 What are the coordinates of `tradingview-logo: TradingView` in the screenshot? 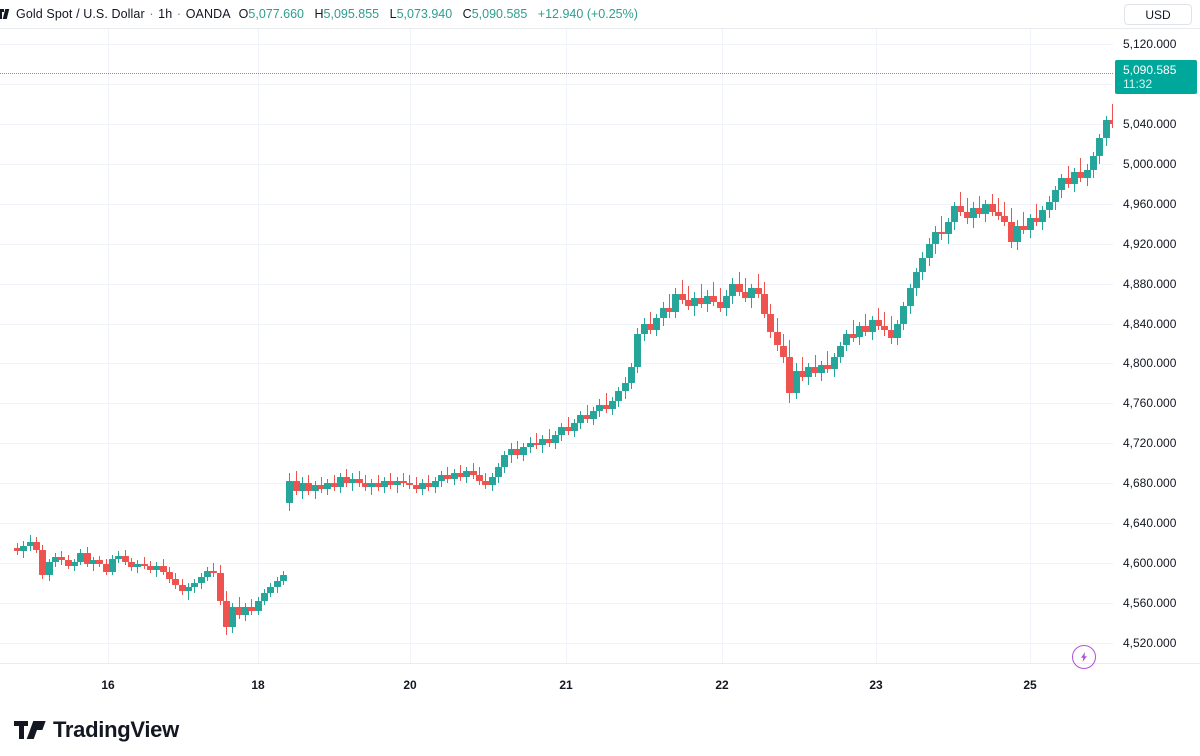 It's located at (96, 730).